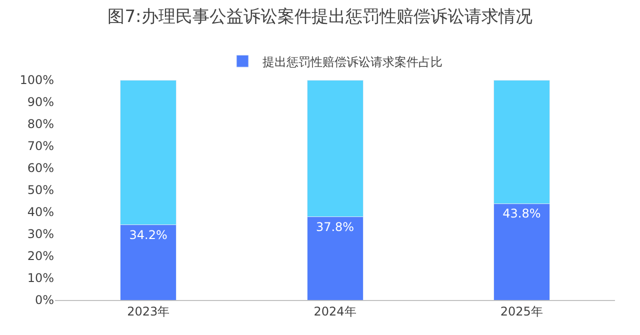 The image size is (640, 335). I want to click on y-tick-label: 20%, so click(40, 256).